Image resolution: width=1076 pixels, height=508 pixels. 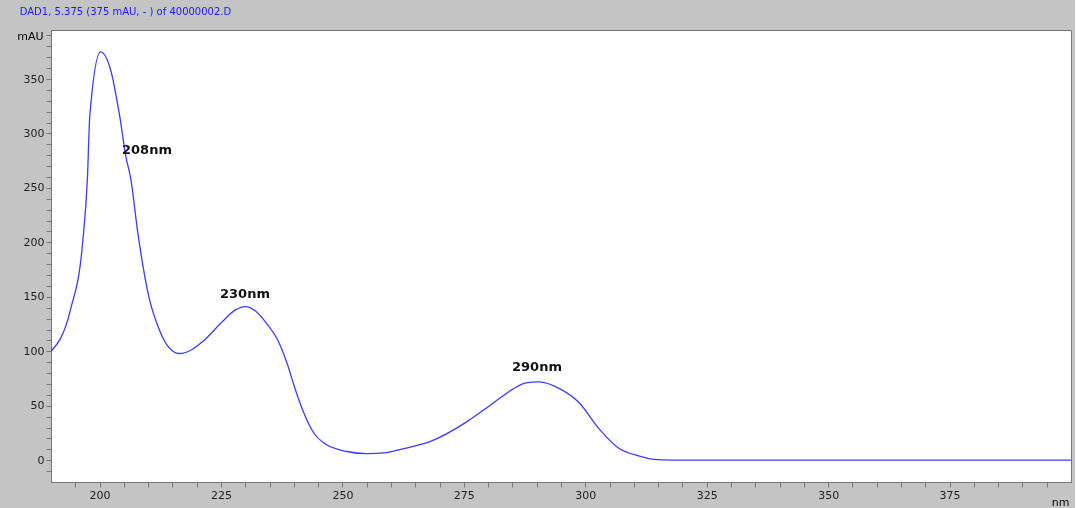 What do you see at coordinates (34, 79) in the screenshot?
I see `y-tick-label: 350` at bounding box center [34, 79].